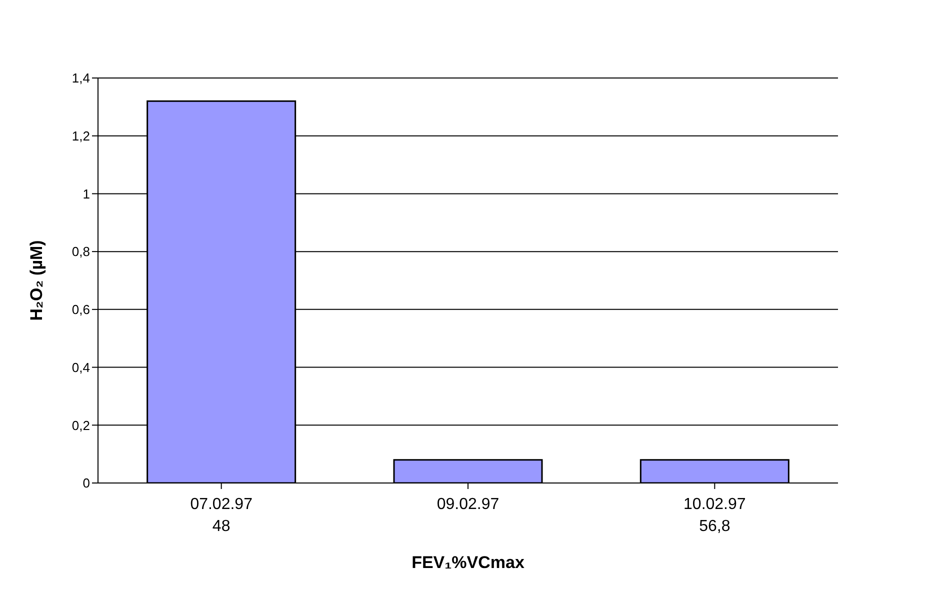 This screenshot has width=929, height=604. I want to click on y-axis-title: H₂O₂ (µM), so click(36, 280).